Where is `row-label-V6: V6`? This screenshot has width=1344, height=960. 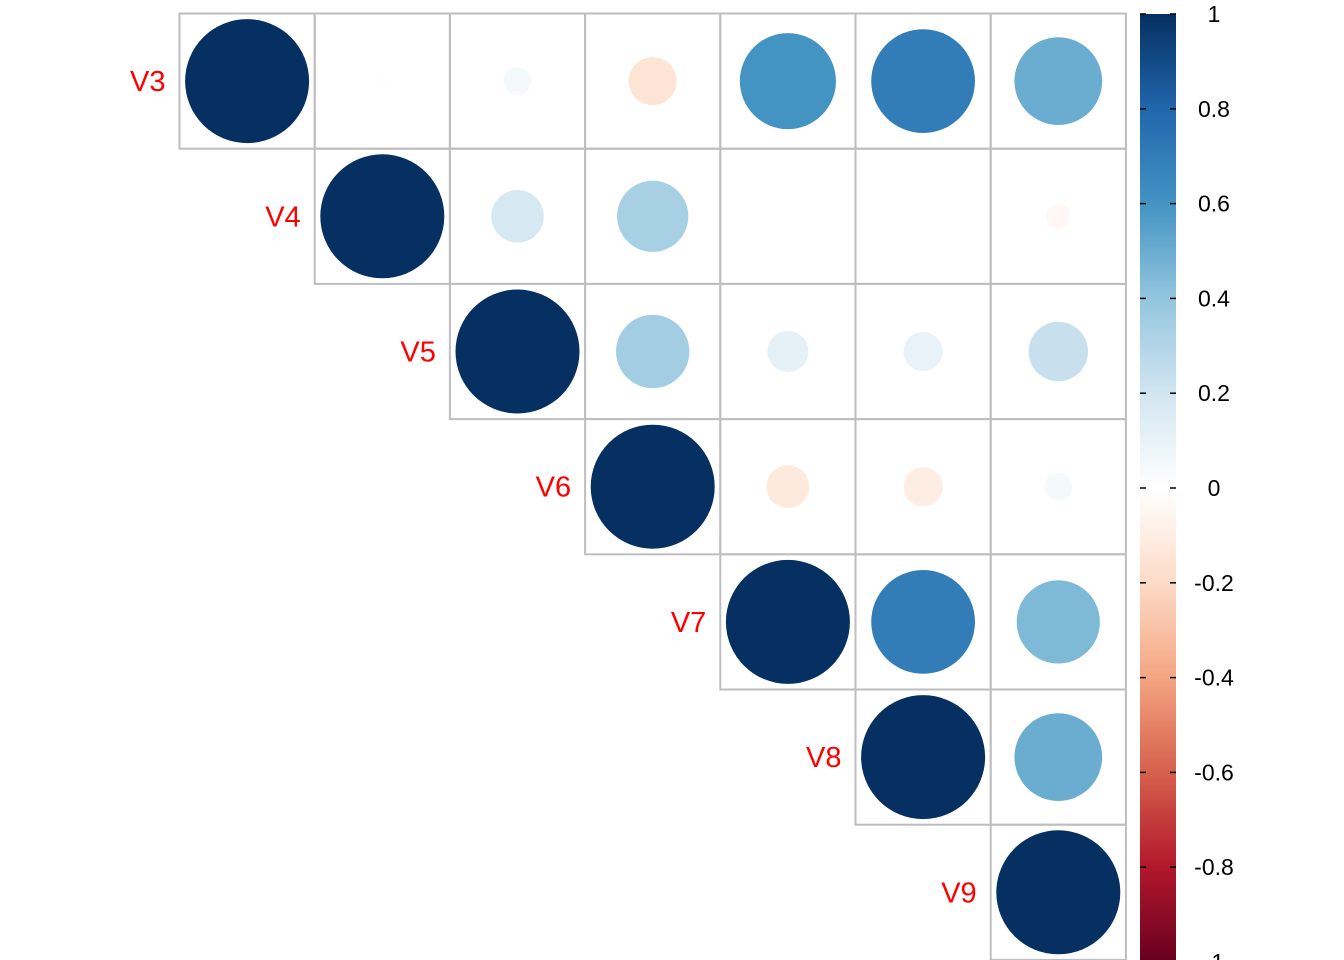 row-label-V6: V6 is located at coordinates (553, 488).